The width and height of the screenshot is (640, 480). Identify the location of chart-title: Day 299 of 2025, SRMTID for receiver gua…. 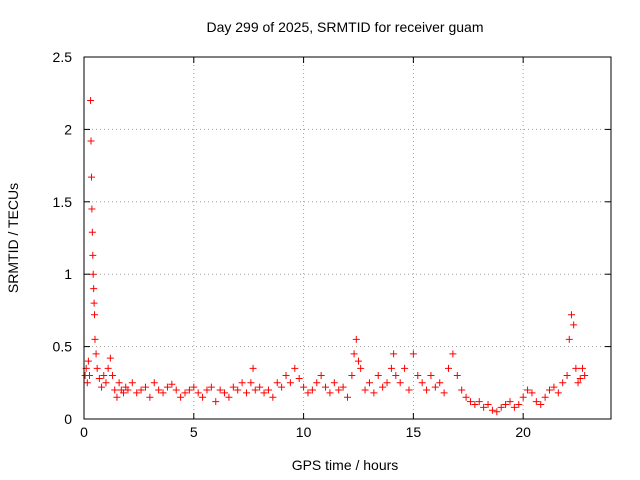
(344, 27).